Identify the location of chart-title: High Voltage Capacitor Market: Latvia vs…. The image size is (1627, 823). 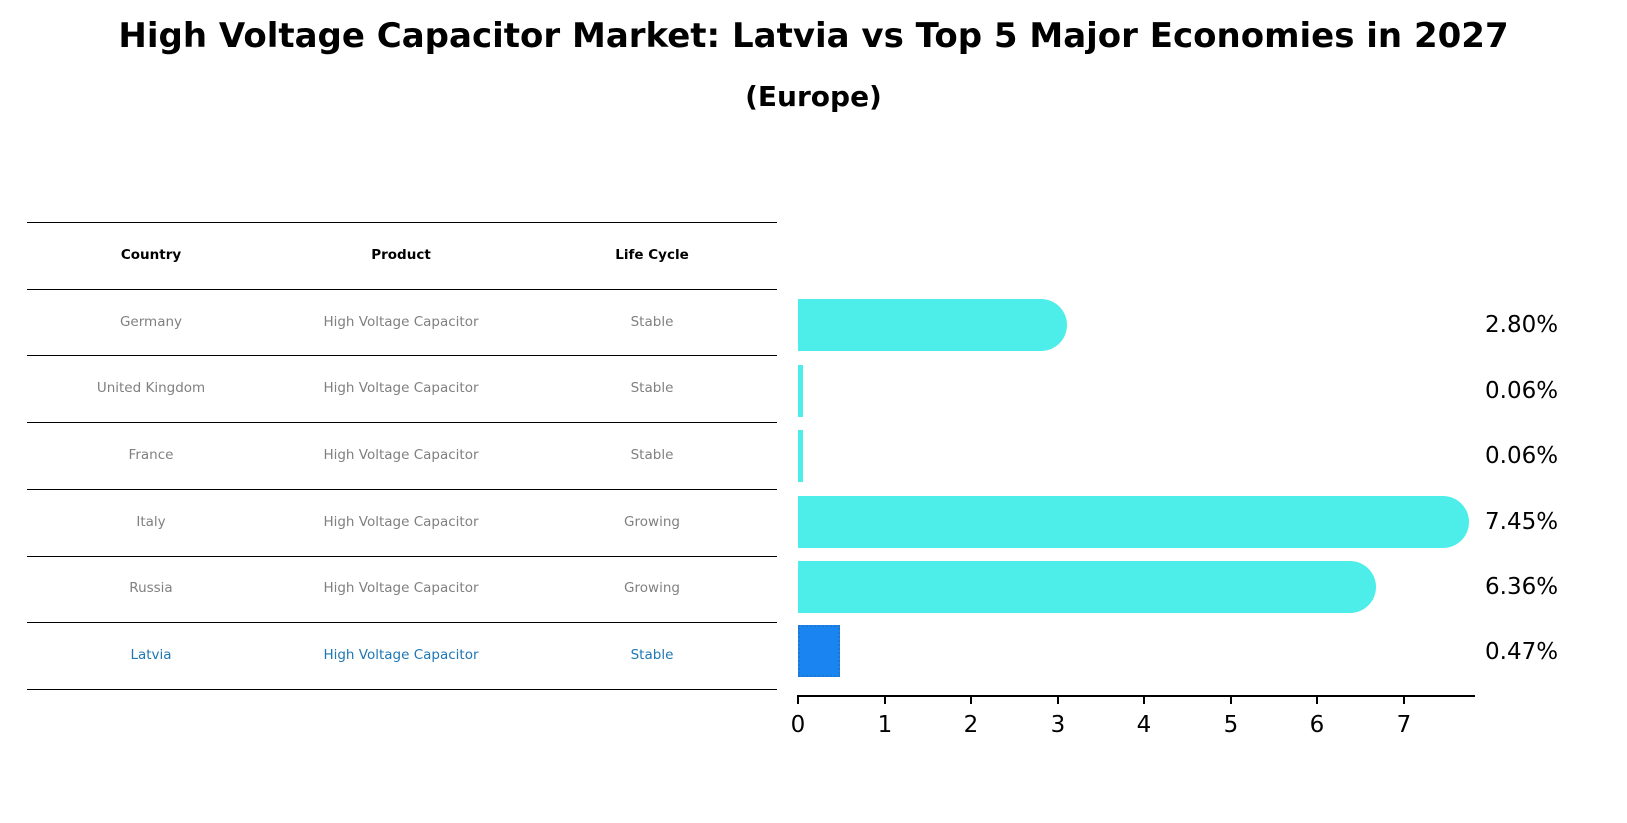
(813, 36).